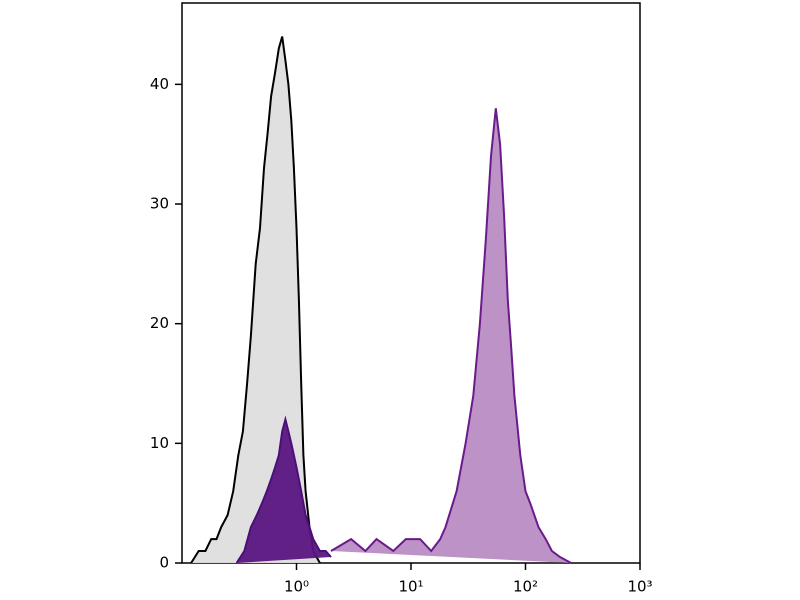 This screenshot has width=800, height=600. Describe the element at coordinates (525, 587) in the screenshot. I see `x-tick-label: 10²` at that location.